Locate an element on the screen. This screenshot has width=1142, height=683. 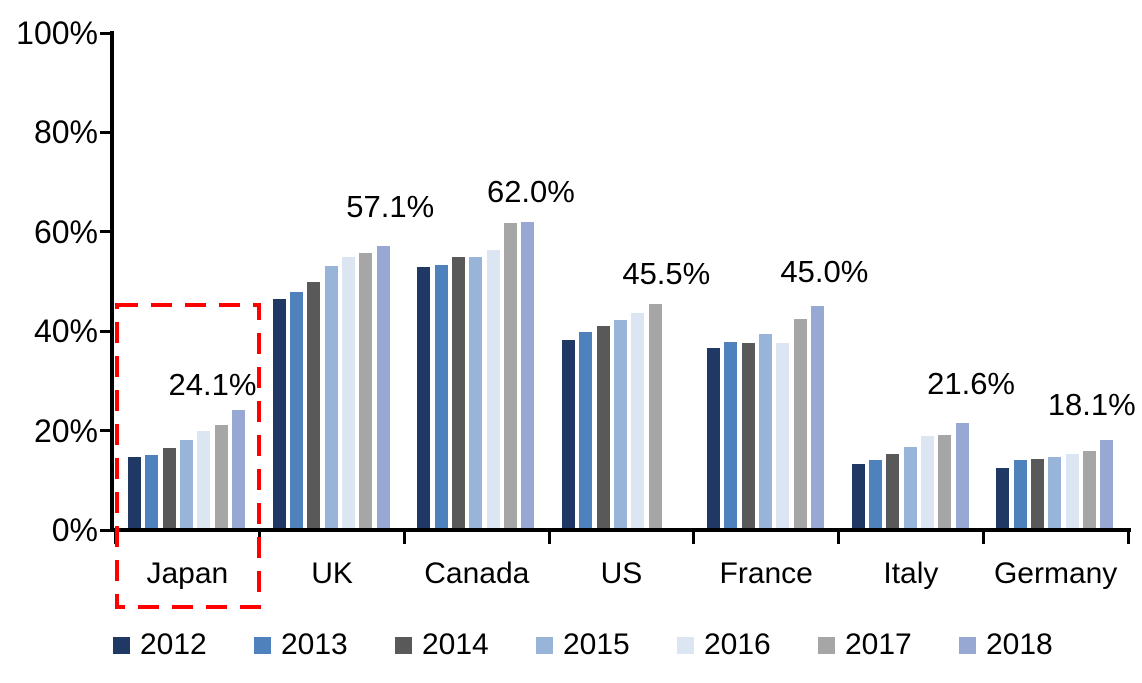
legend-item-2012: 2012 is located at coordinates (183, 645).